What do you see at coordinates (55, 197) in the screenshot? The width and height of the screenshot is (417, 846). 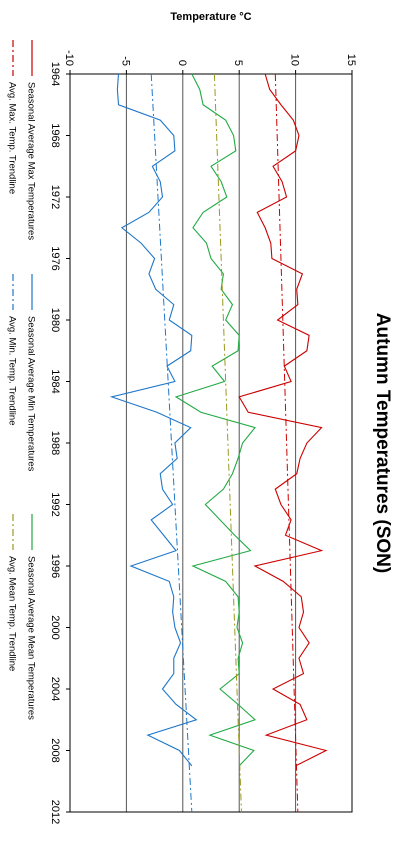 I see `x-tick-label: 1972` at bounding box center [55, 197].